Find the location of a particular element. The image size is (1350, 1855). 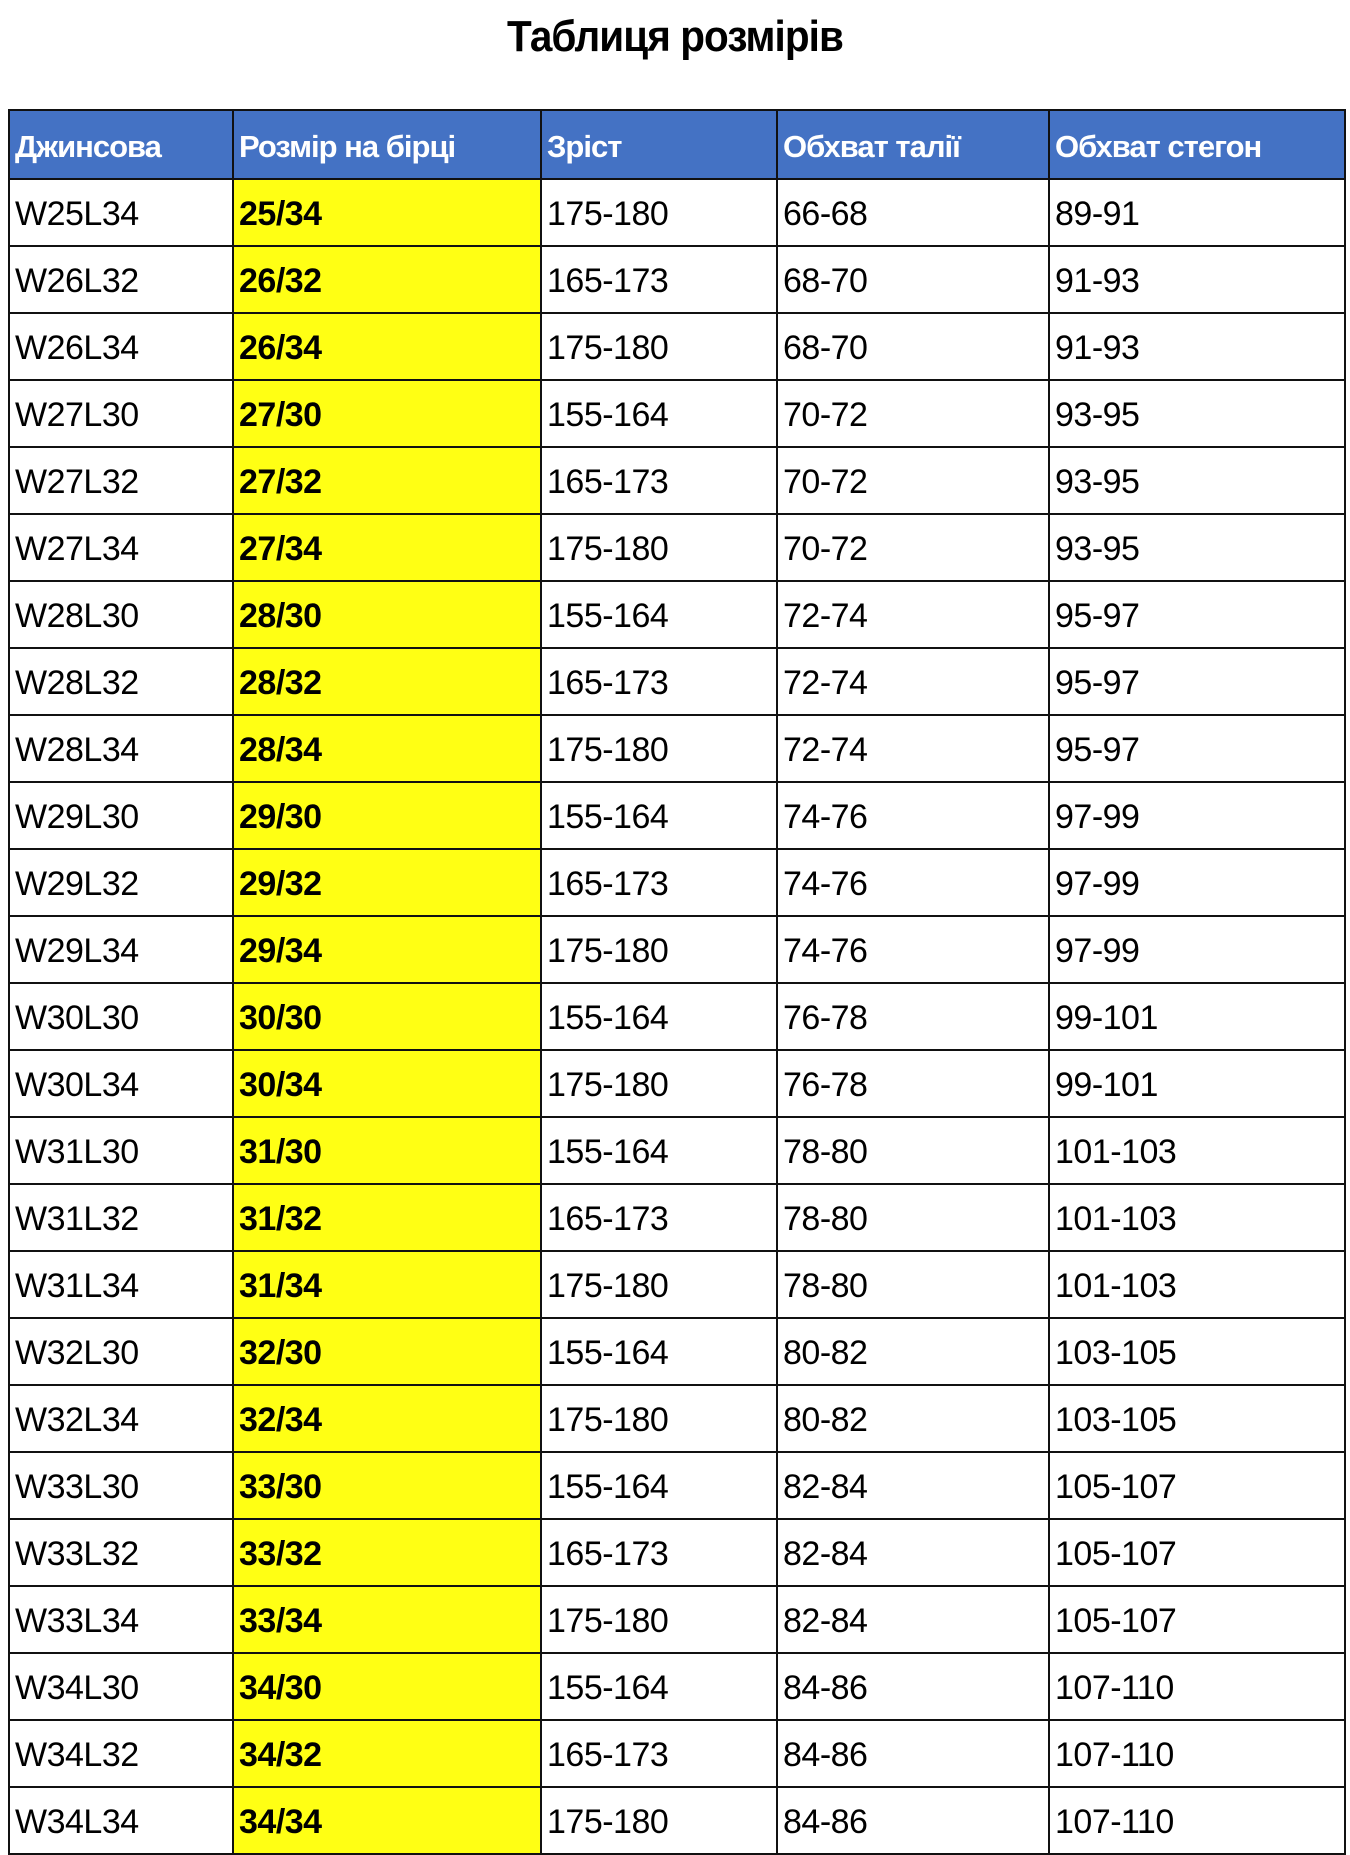

jeans-size-cell: W26L32 is located at coordinates (121, 279).